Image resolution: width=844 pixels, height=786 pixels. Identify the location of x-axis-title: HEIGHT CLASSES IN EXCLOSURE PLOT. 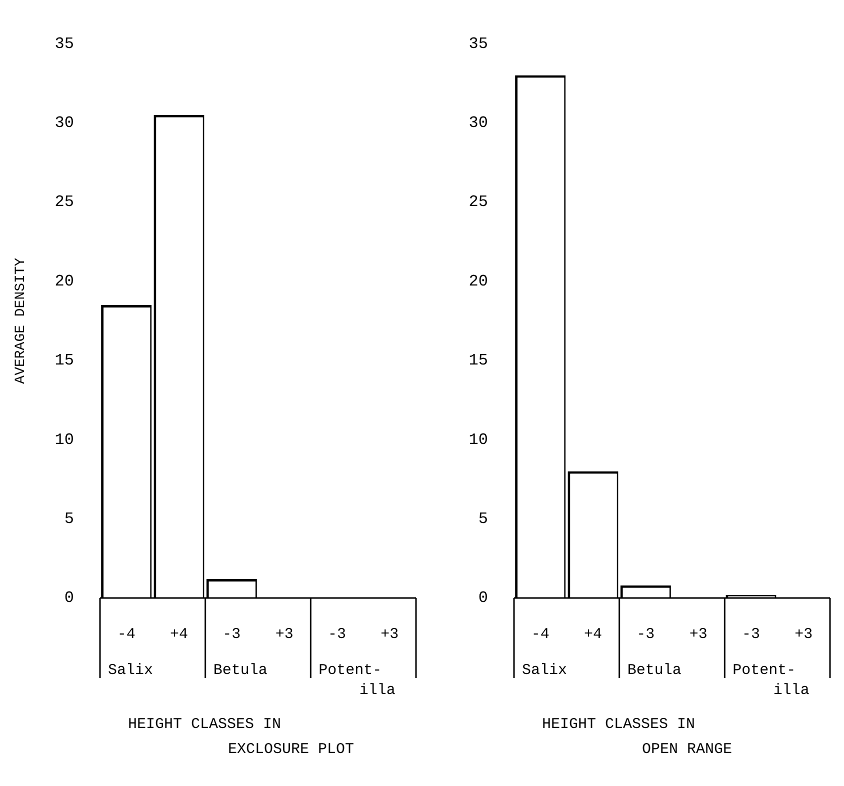
(242, 737).